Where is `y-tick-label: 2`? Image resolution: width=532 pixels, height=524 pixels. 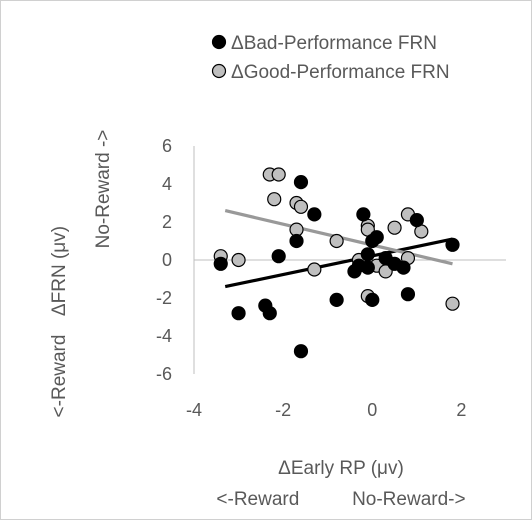 y-tick-label: 2 is located at coordinates (167, 222).